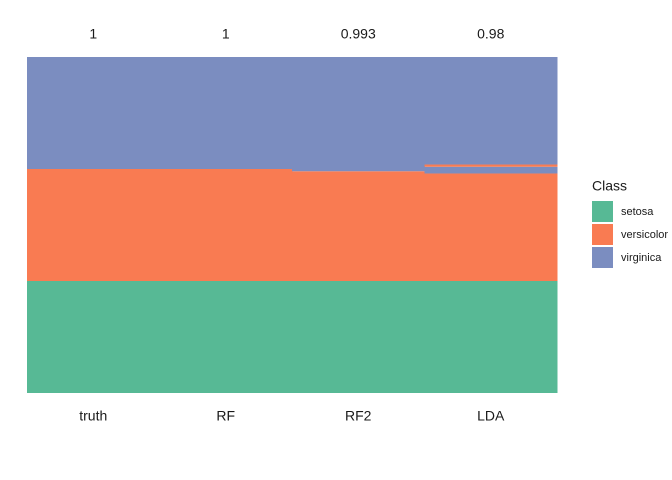 The height and width of the screenshot is (480, 672). What do you see at coordinates (644, 235) in the screenshot?
I see `legend-label: versicolor` at bounding box center [644, 235].